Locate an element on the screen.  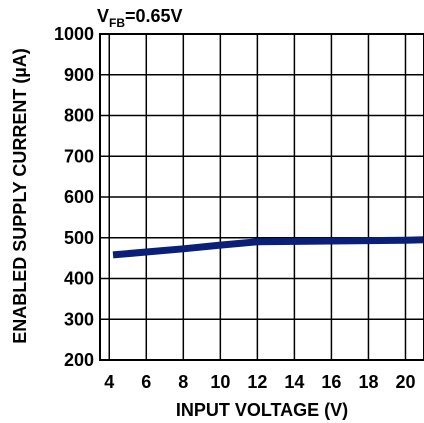
y-tick-label-1000: 1000 is located at coordinates (74, 34).